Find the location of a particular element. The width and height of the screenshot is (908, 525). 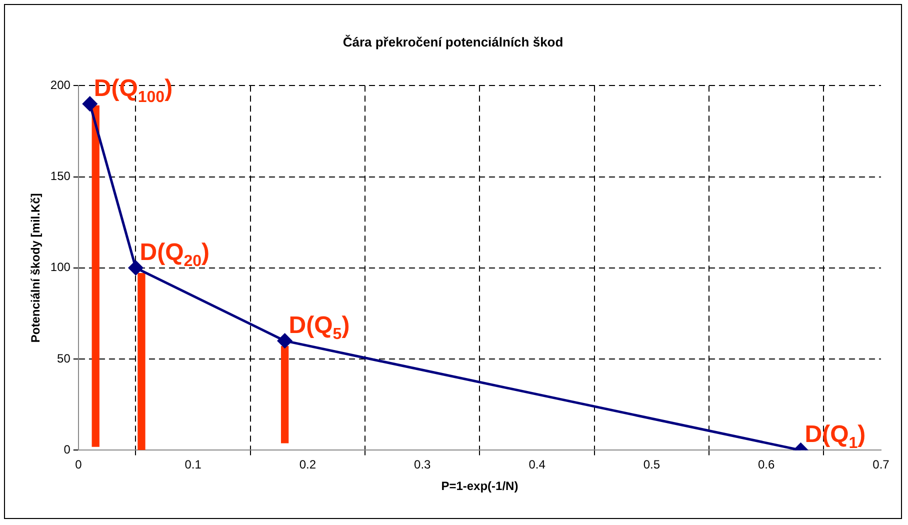

chart-title: Čára překročení potenciálních škod is located at coordinates (453, 42).